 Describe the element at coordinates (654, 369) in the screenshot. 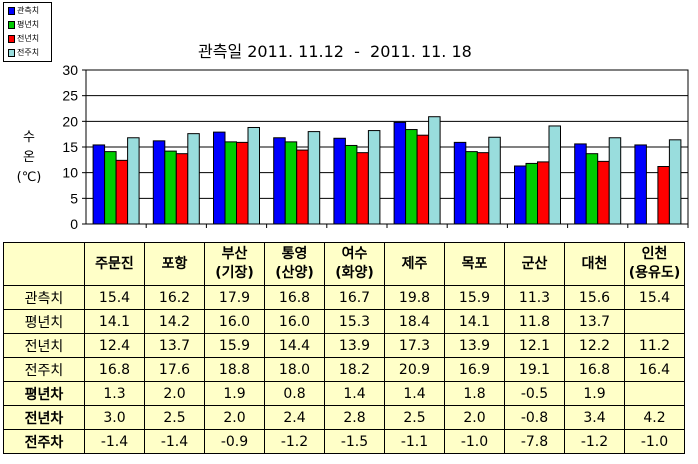

I see `table-cell: 16.4` at that location.